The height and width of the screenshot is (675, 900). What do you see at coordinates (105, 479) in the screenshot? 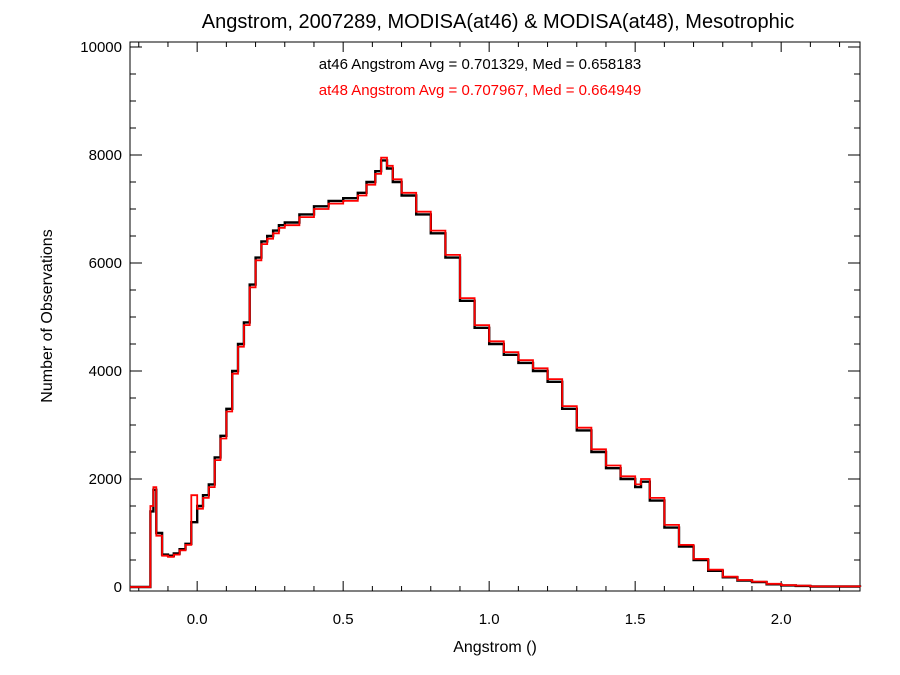
I see `y-tick-label: 2000` at bounding box center [105, 479].